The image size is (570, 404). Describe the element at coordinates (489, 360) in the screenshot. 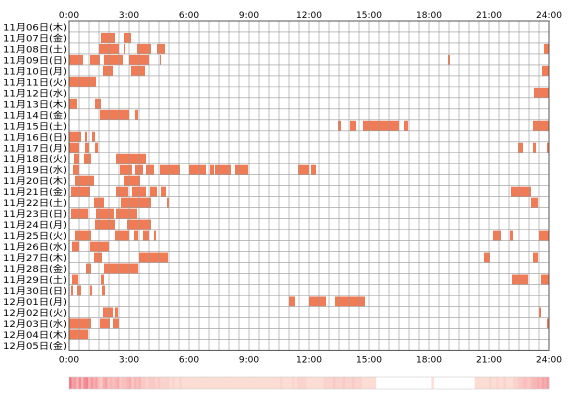

I see `x-tick-label-bottom: 21:00` at that location.